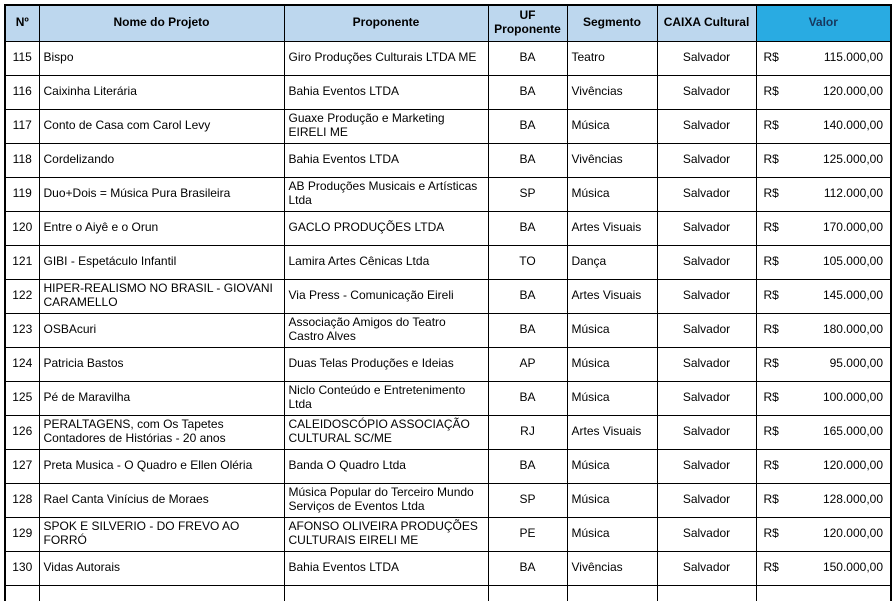 The height and width of the screenshot is (601, 896). Describe the element at coordinates (22, 432) in the screenshot. I see `cell-num: 126` at that location.